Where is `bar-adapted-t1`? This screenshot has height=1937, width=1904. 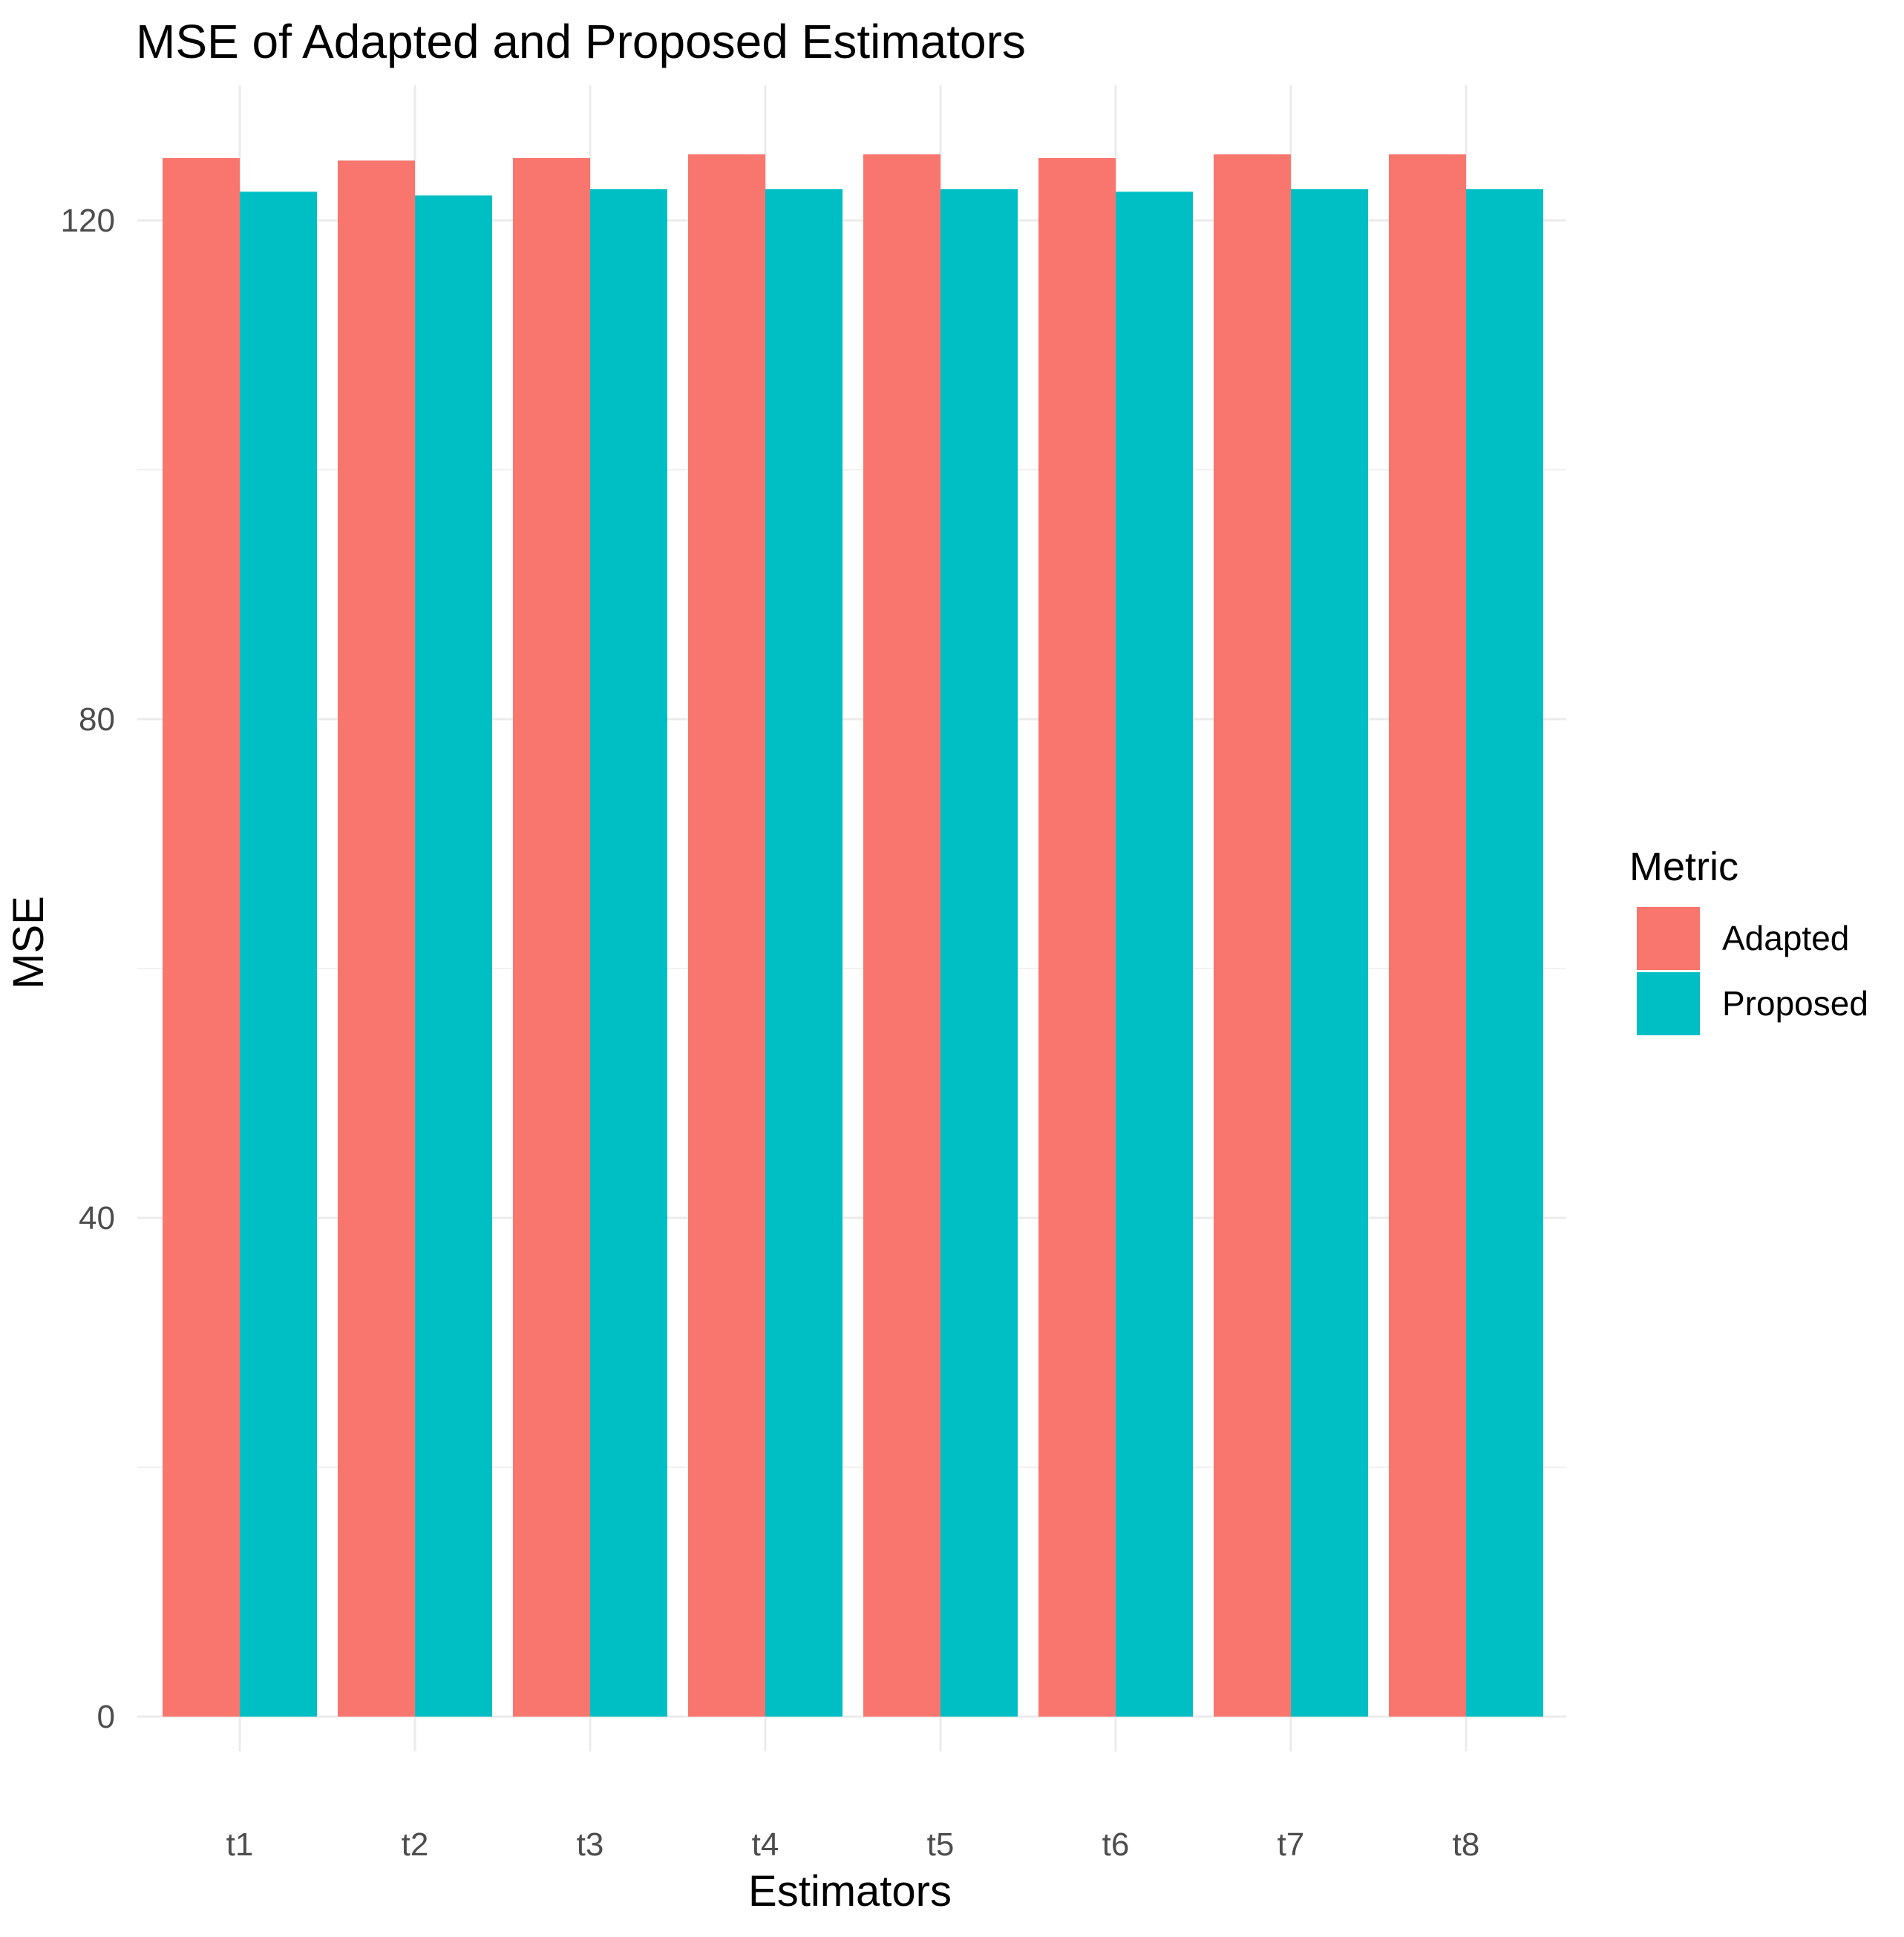 bar-adapted-t1 is located at coordinates (201, 937).